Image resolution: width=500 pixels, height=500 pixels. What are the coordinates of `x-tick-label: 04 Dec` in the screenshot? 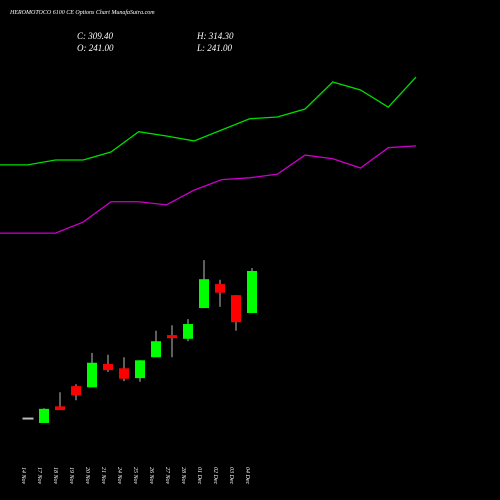 It's located at (247, 475).